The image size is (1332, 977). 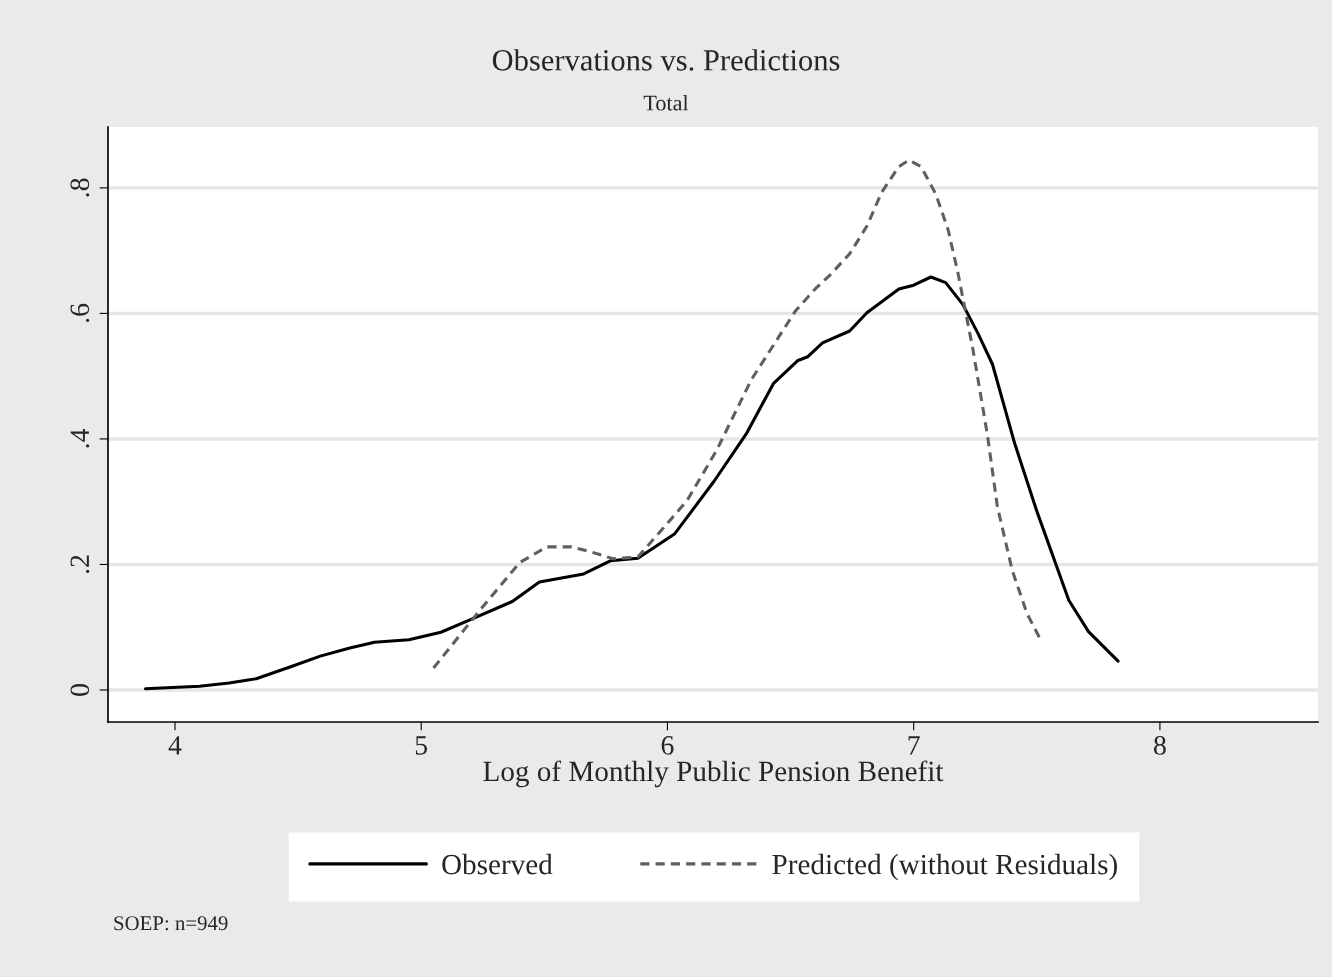 I want to click on x-tick-label: 6, so click(x=667, y=745).